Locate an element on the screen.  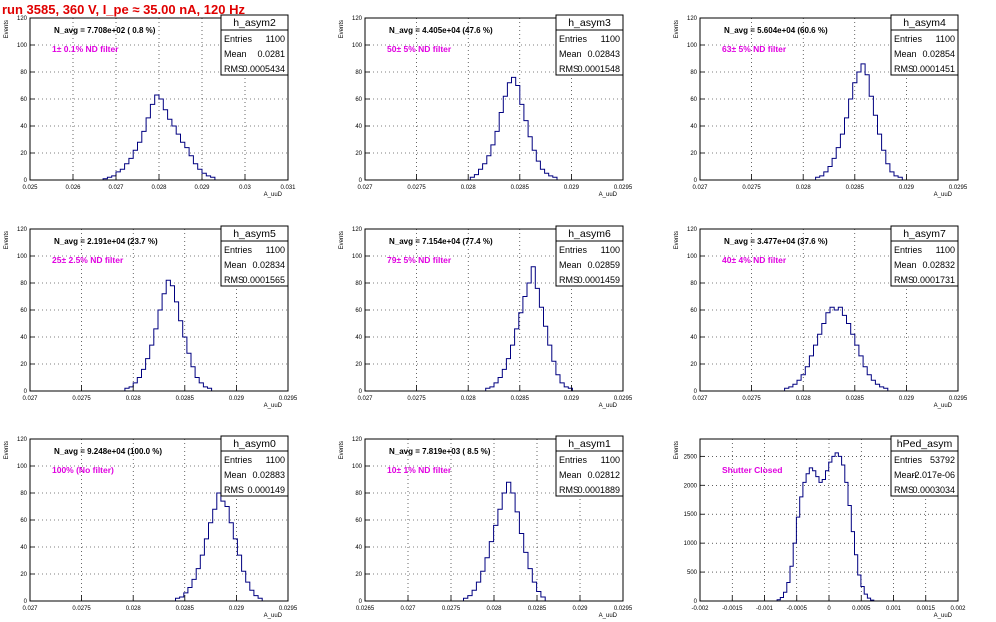
x-tick-label: 0.0015 is located at coordinates (926, 609).